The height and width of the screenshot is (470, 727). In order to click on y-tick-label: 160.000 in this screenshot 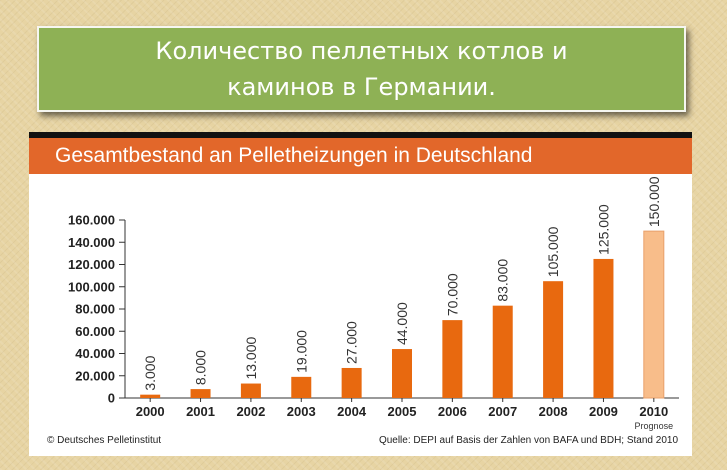, I will do `click(91, 220)`.